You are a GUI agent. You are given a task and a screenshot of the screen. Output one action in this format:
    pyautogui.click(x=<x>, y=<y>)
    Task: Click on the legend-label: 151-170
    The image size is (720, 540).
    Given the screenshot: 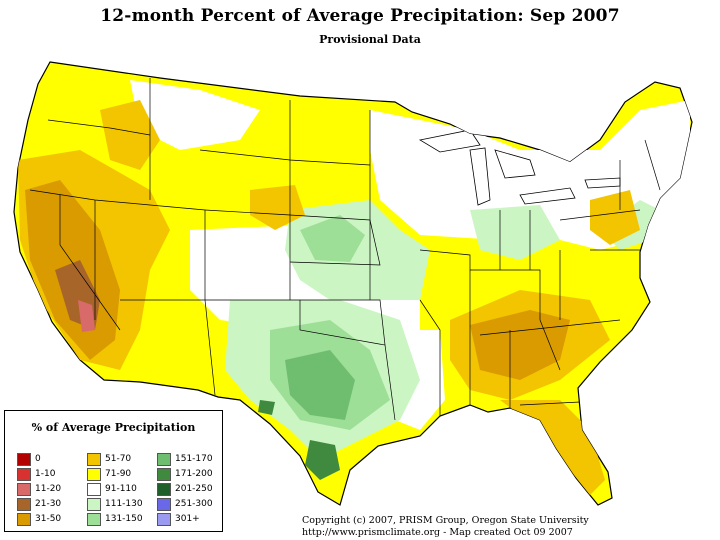 What is the action you would take?
    pyautogui.click(x=194, y=459)
    